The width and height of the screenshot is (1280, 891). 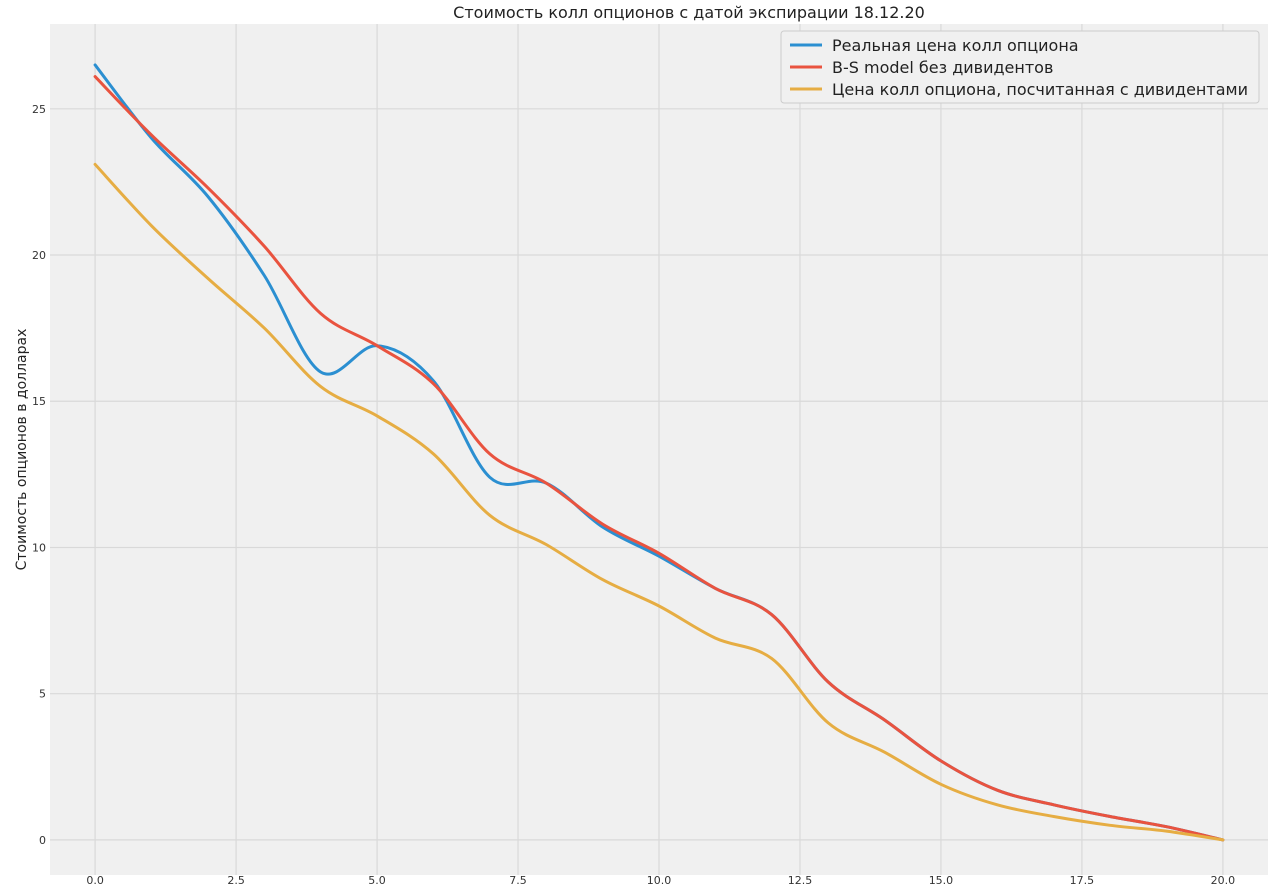 What do you see at coordinates (659, 880) in the screenshot?
I see `x-tick-label: 10.0` at bounding box center [659, 880].